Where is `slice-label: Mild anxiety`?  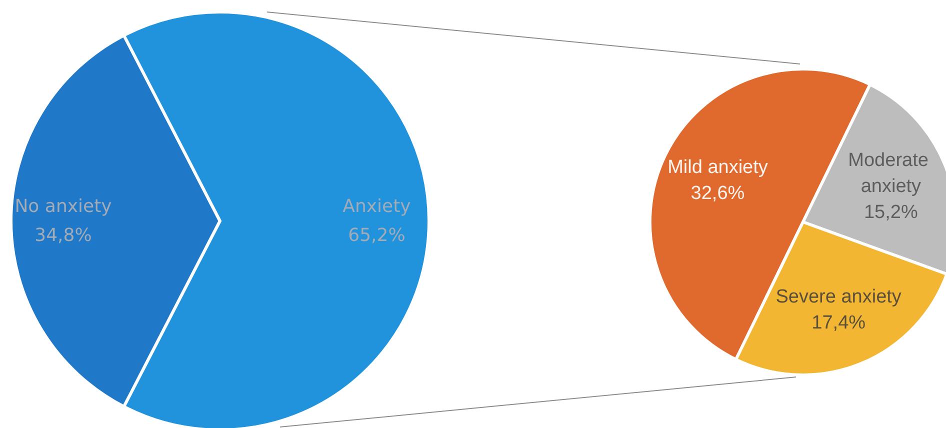 slice-label: Mild anxiety is located at coordinates (718, 167).